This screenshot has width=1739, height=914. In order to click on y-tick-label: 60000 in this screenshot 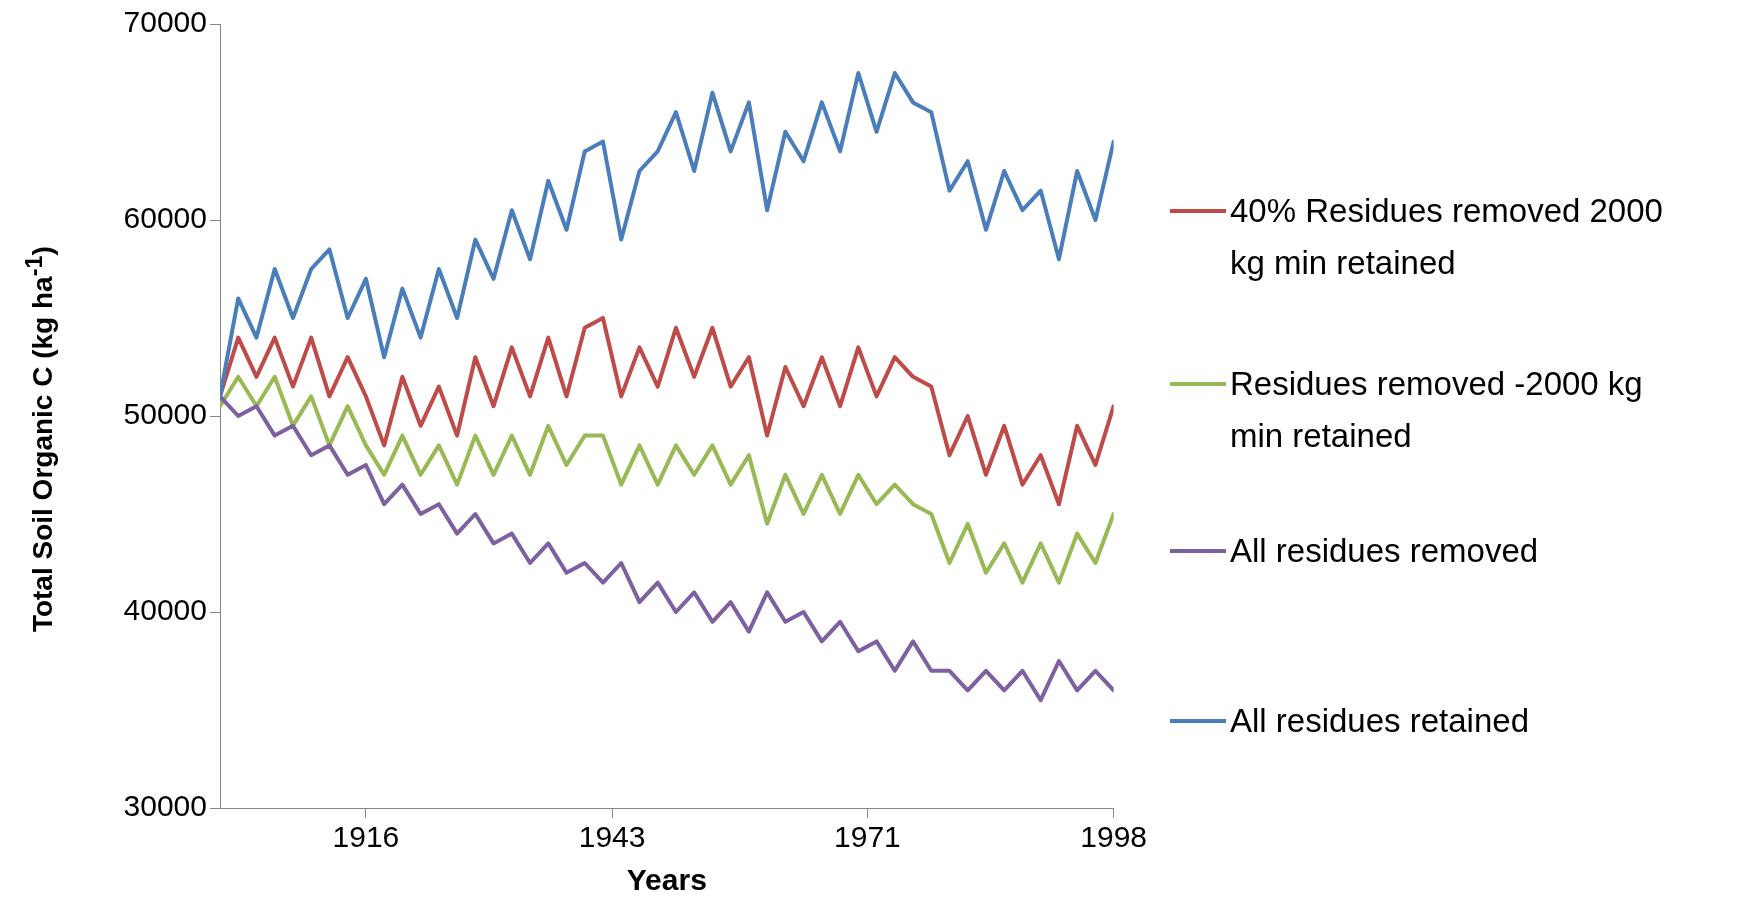, I will do `click(165, 218)`.